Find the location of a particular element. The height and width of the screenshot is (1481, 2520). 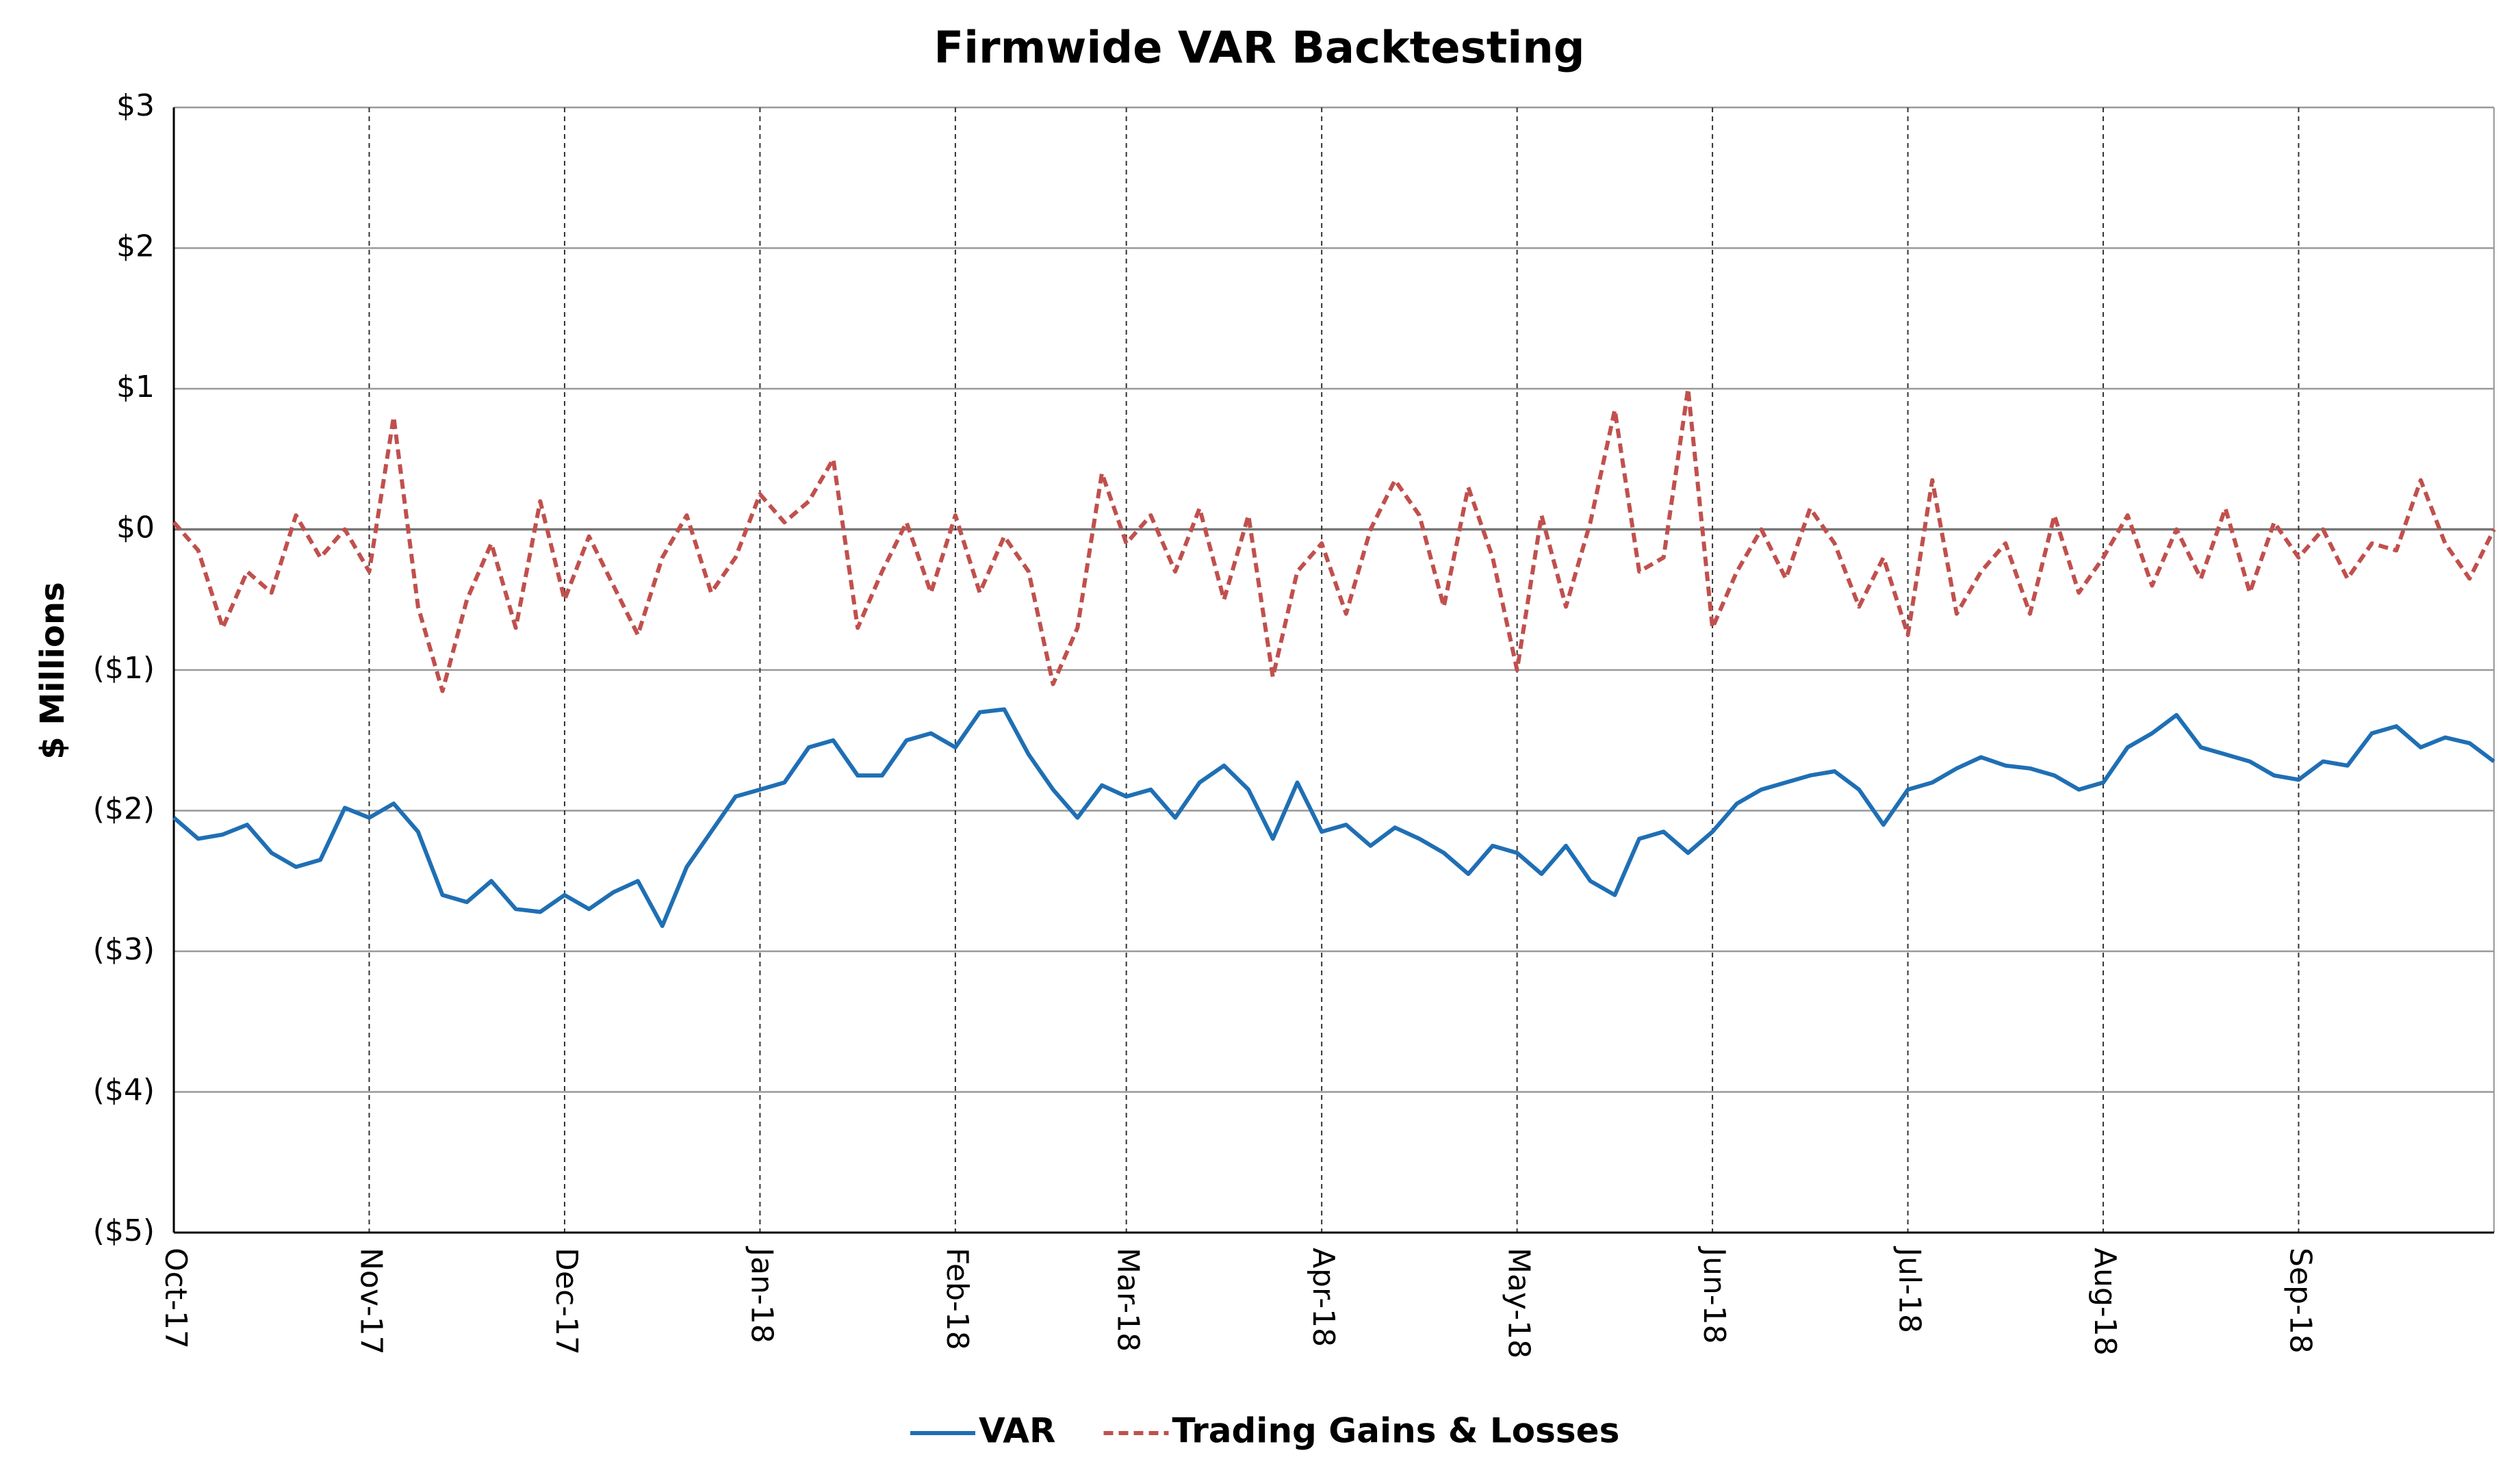

x-tick-label: Jul-18 is located at coordinates (1909, 1289).